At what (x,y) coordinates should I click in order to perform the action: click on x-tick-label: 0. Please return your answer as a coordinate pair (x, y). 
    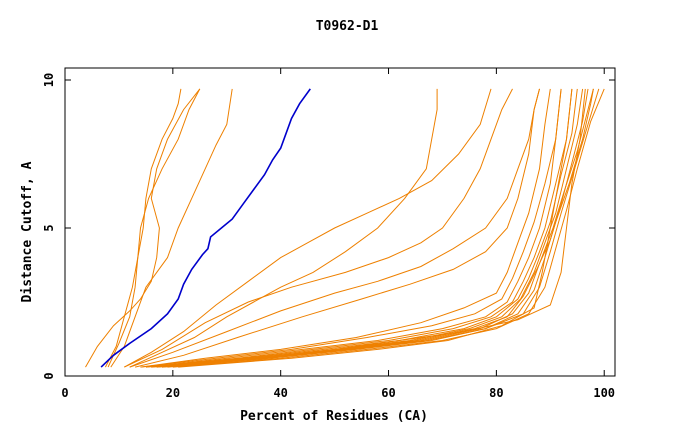
    Looking at the image, I should click on (64, 393).